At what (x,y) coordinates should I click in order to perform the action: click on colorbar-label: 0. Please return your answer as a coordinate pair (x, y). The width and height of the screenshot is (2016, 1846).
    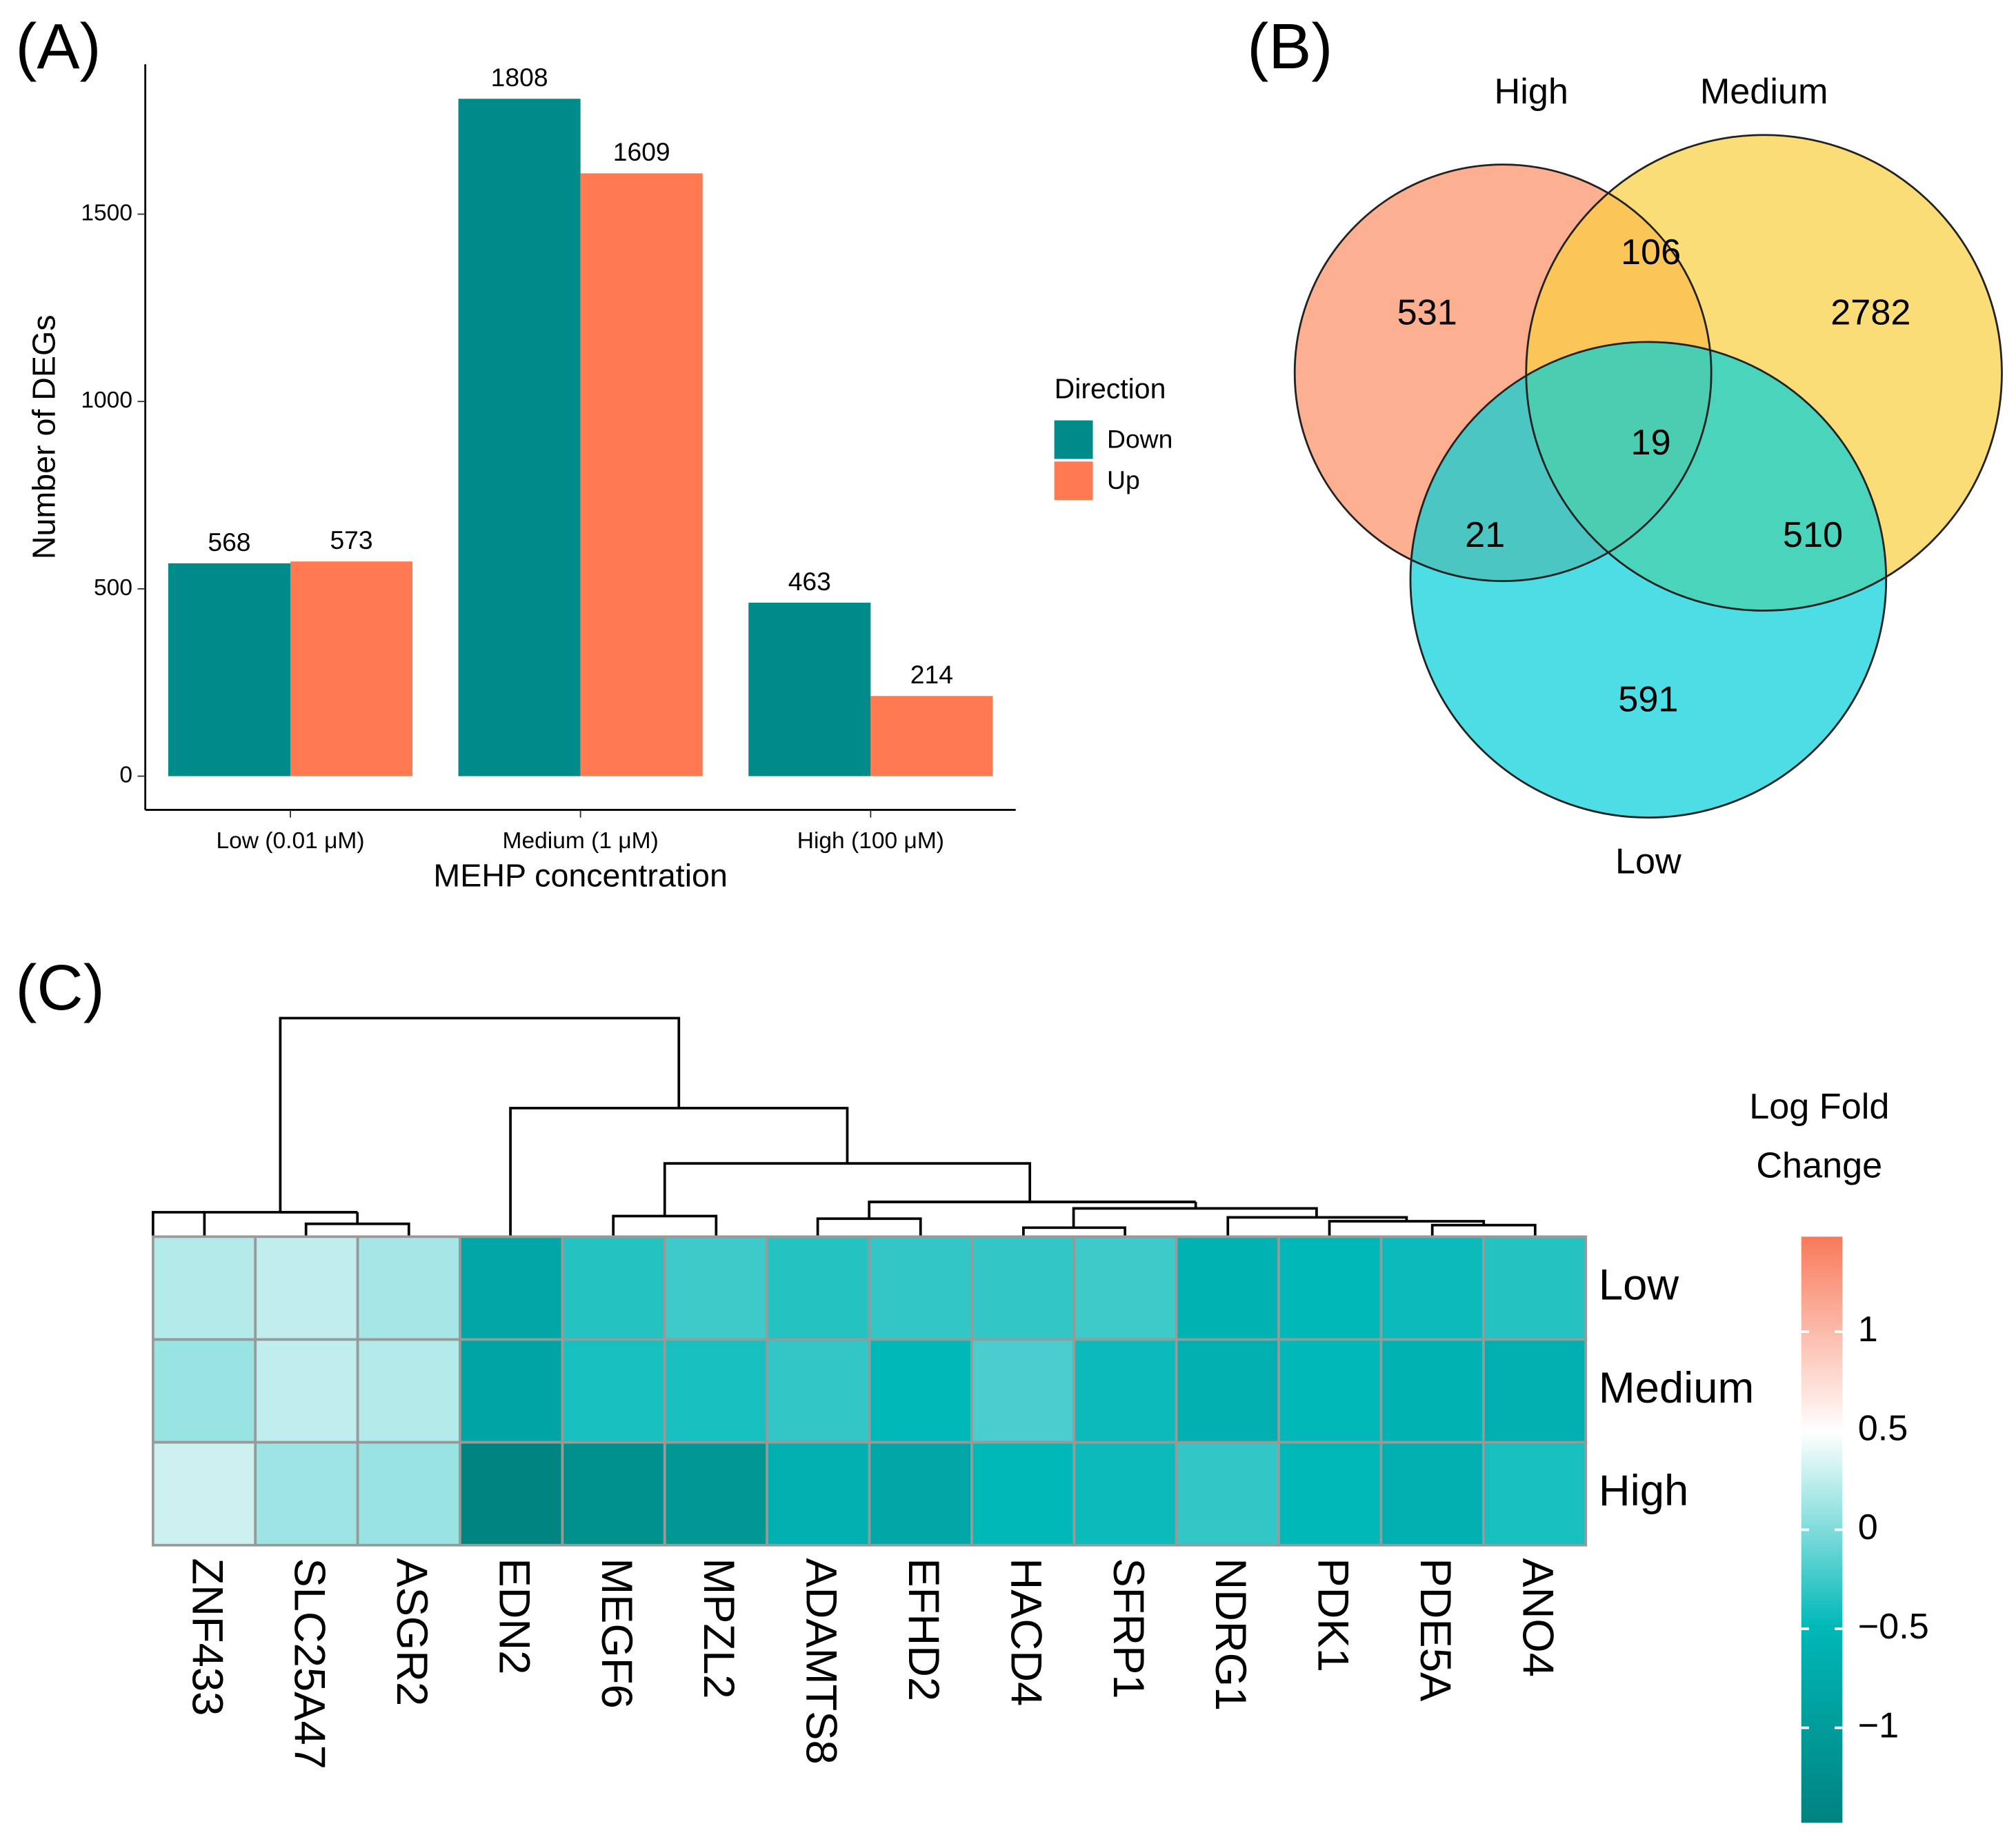
    Looking at the image, I should click on (1868, 1527).